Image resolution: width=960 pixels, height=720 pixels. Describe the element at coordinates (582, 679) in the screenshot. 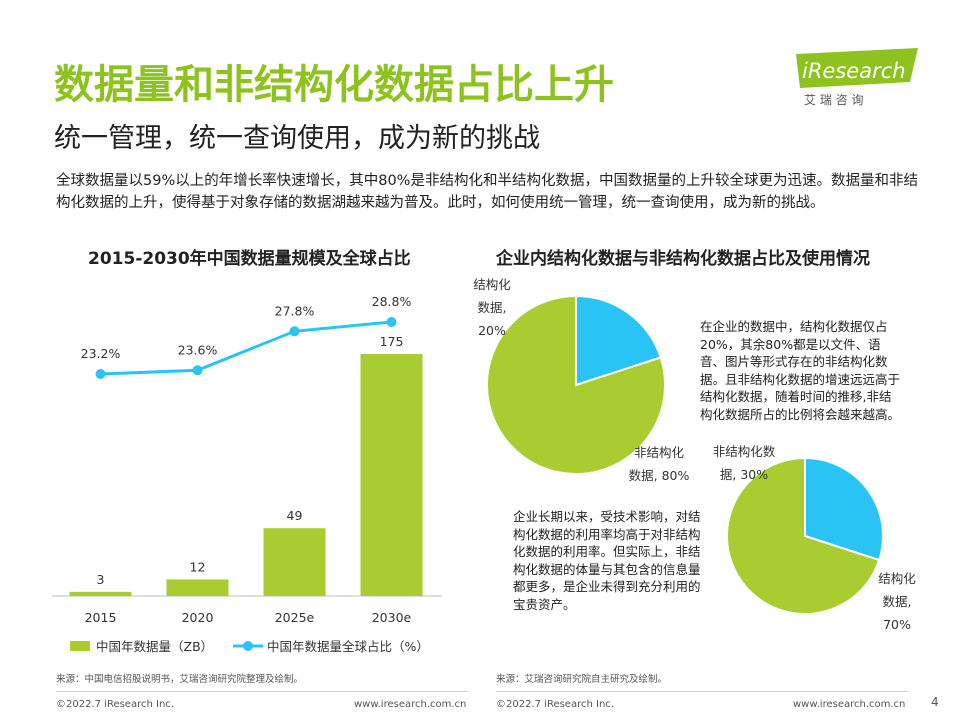

I see `source-right: 来源：艾瑞咨询研究院自主研究及绘制。` at that location.